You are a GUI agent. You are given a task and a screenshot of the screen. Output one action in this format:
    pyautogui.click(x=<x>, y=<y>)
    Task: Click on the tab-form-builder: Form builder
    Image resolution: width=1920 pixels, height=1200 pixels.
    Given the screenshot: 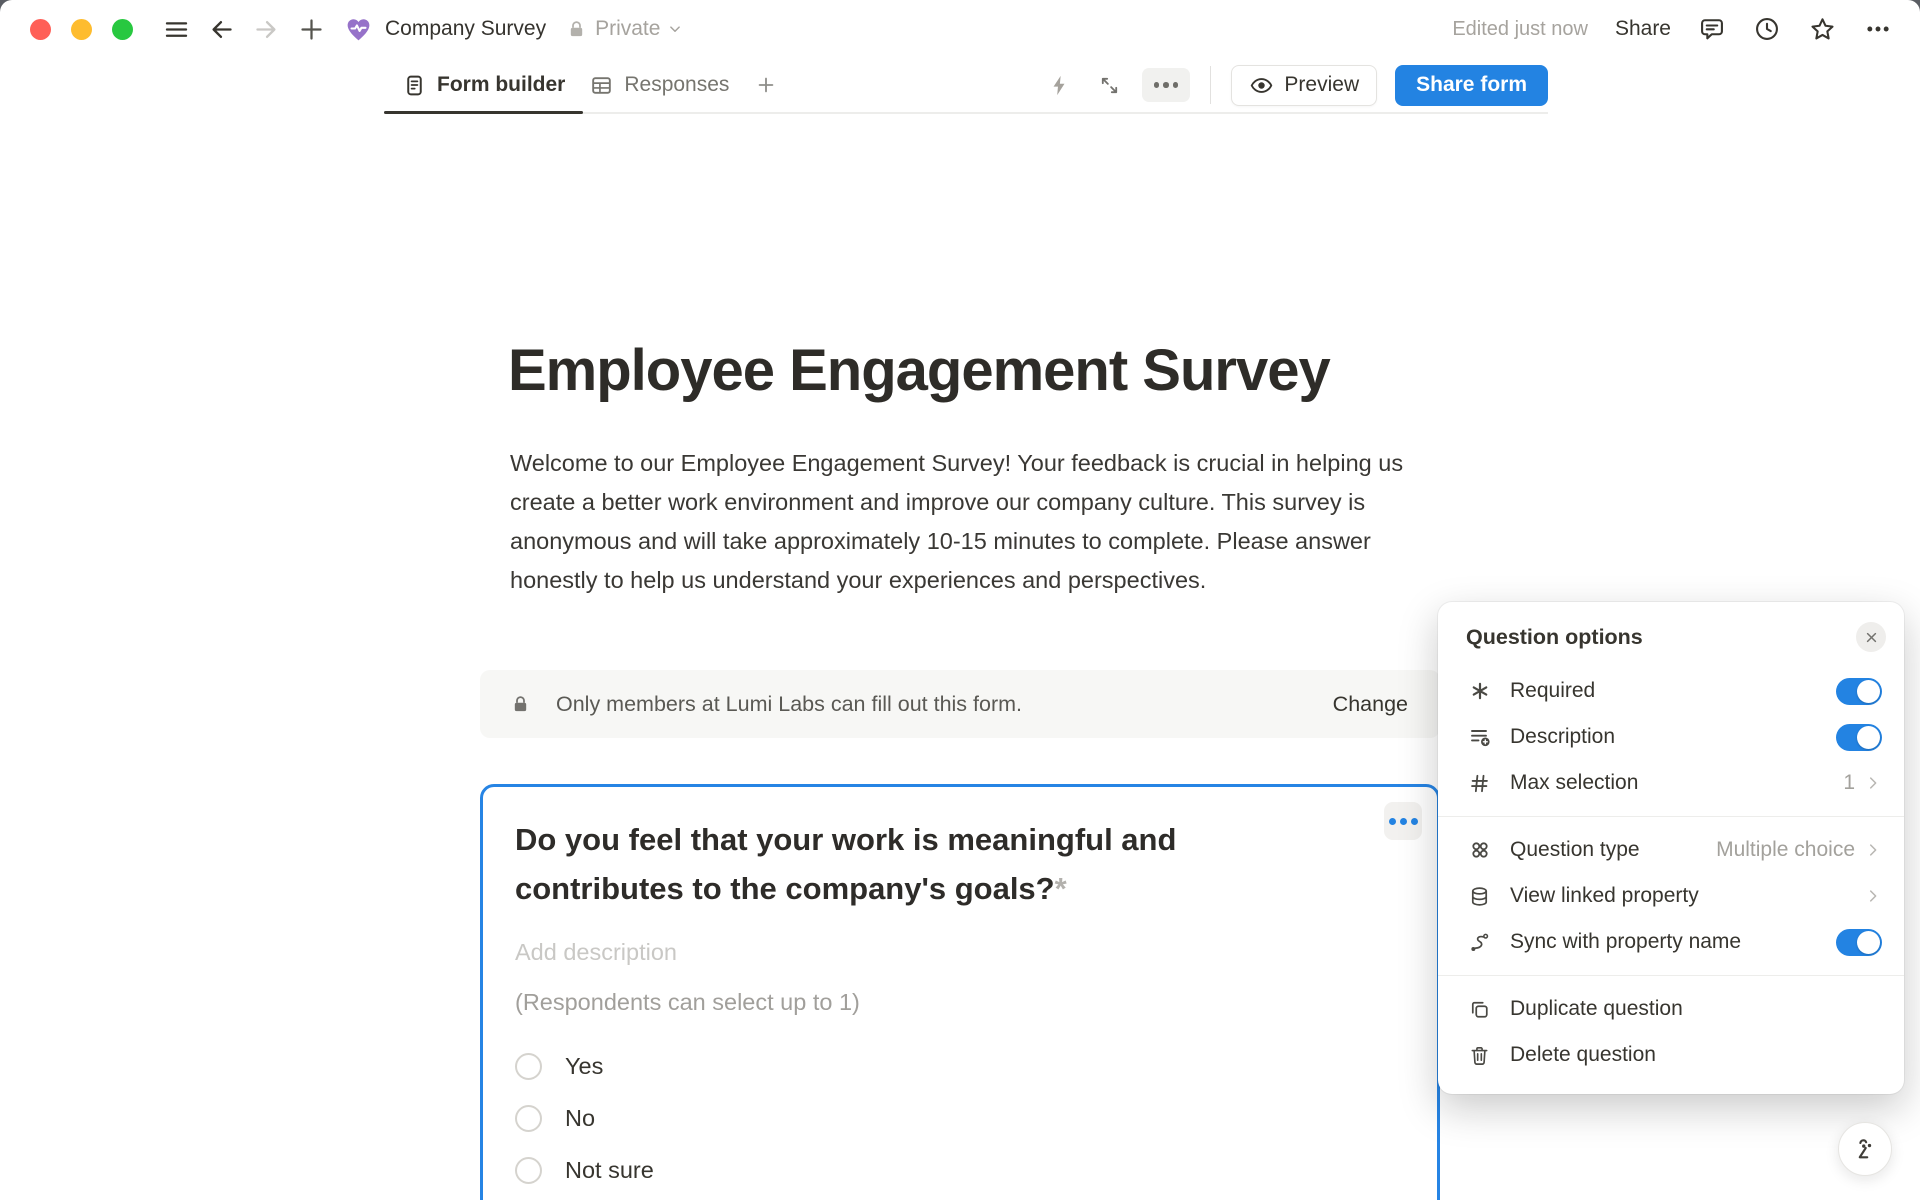 What is the action you would take?
    pyautogui.click(x=483, y=86)
    